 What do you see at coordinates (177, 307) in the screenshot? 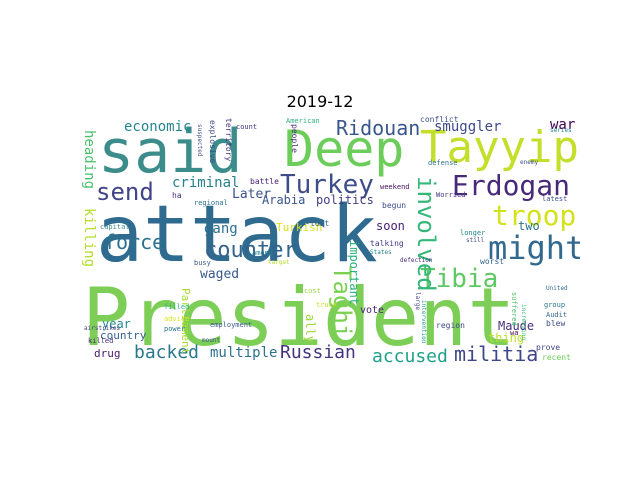
I see `word-filled: filled` at bounding box center [177, 307].